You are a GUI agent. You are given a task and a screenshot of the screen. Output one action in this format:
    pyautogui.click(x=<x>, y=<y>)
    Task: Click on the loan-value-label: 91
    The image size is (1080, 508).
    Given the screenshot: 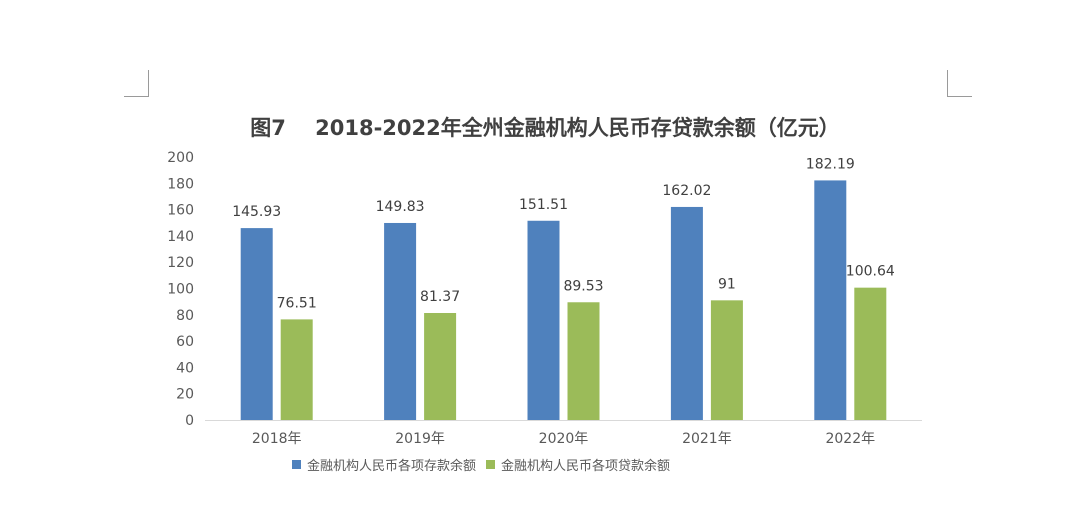 What is the action you would take?
    pyautogui.click(x=727, y=284)
    